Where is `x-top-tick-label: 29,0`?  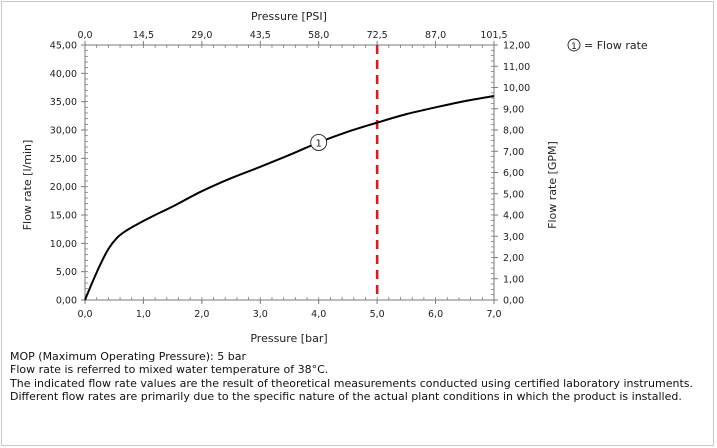
x-top-tick-label: 29,0 is located at coordinates (201, 35).